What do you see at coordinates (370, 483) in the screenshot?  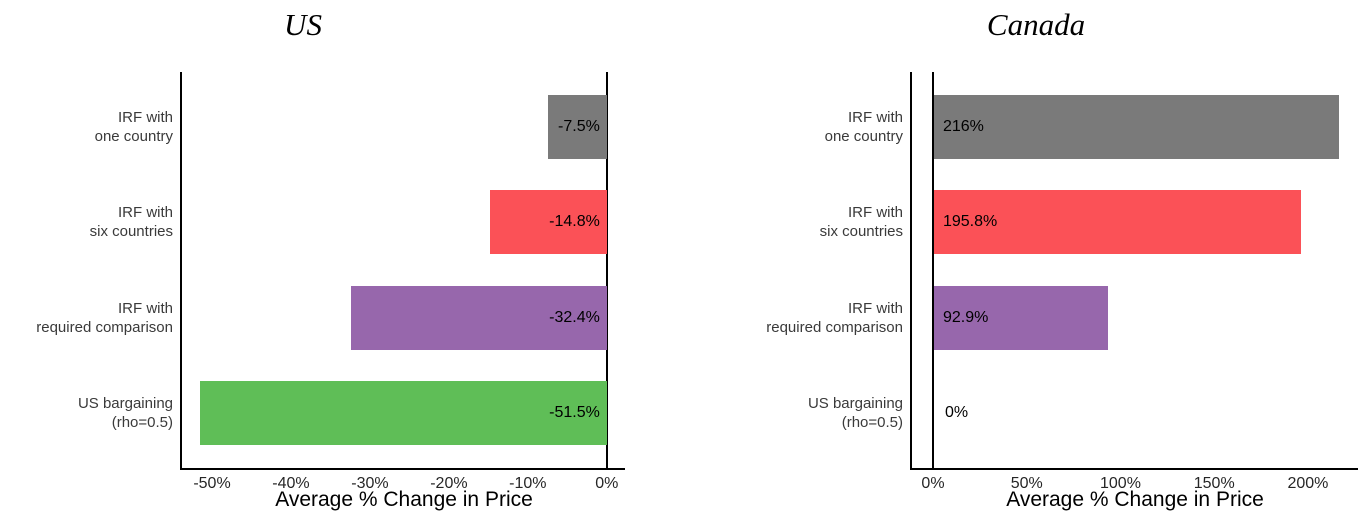 I see `x-tick-label: -30%` at bounding box center [370, 483].